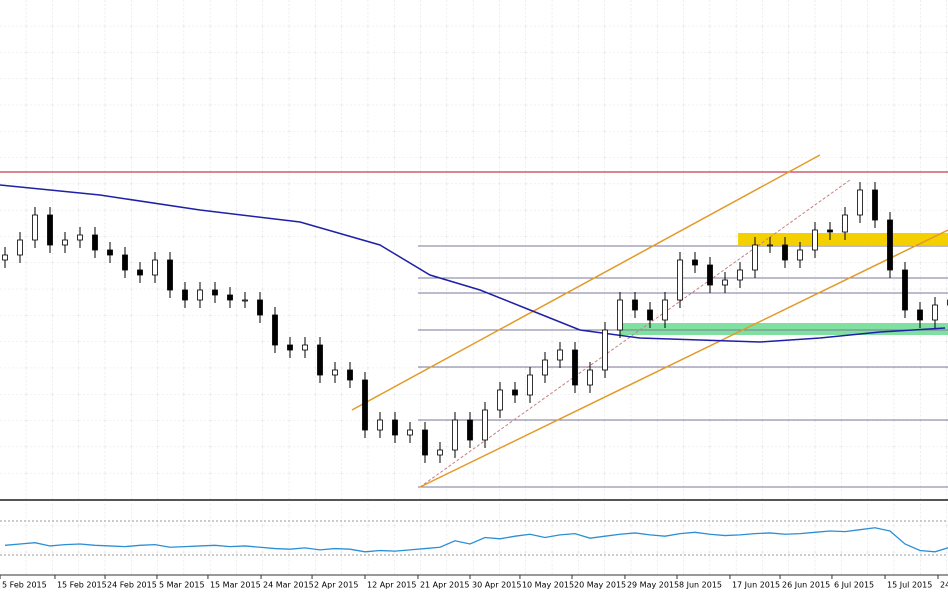  I want to click on x-tick-label: 5 Mar 2015, so click(182, 585).